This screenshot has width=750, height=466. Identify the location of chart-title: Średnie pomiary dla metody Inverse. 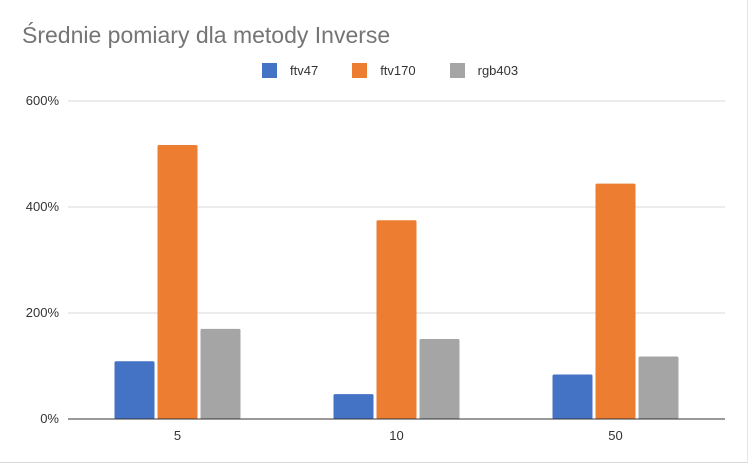
(206, 35).